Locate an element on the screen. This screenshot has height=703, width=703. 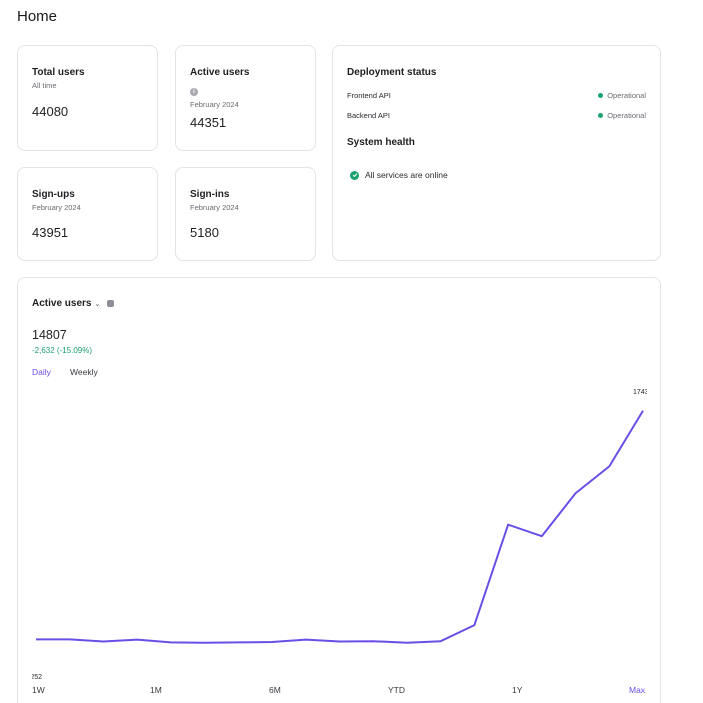
service-name: Backend API is located at coordinates (368, 115).